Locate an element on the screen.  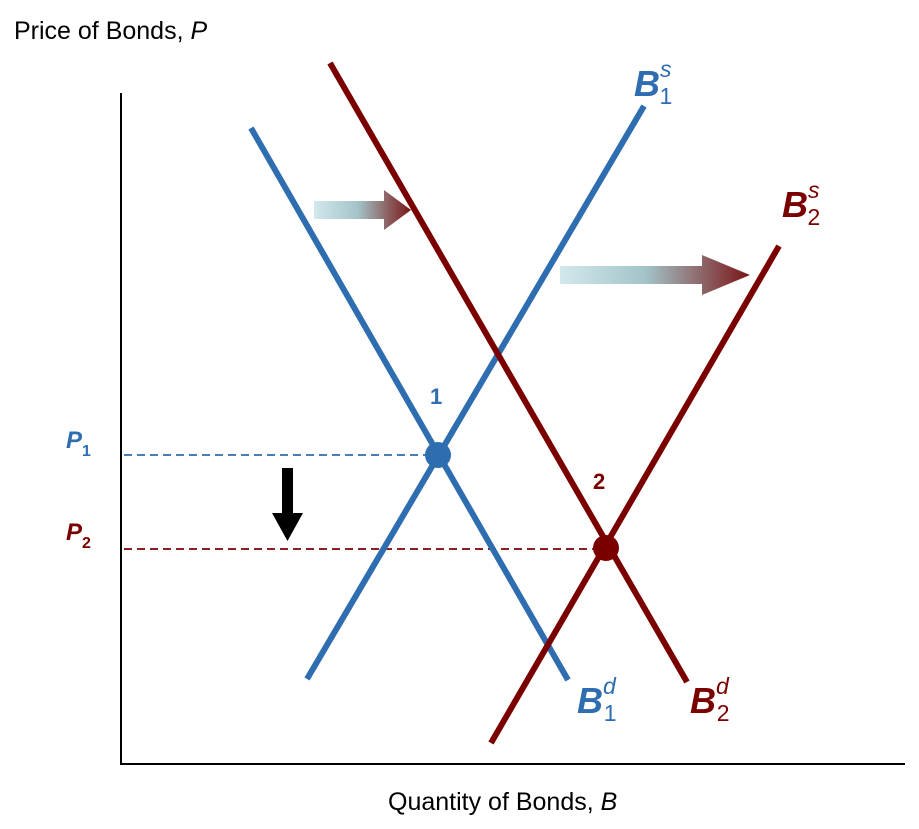
equilibrium-label-2: 2 is located at coordinates (599, 481).